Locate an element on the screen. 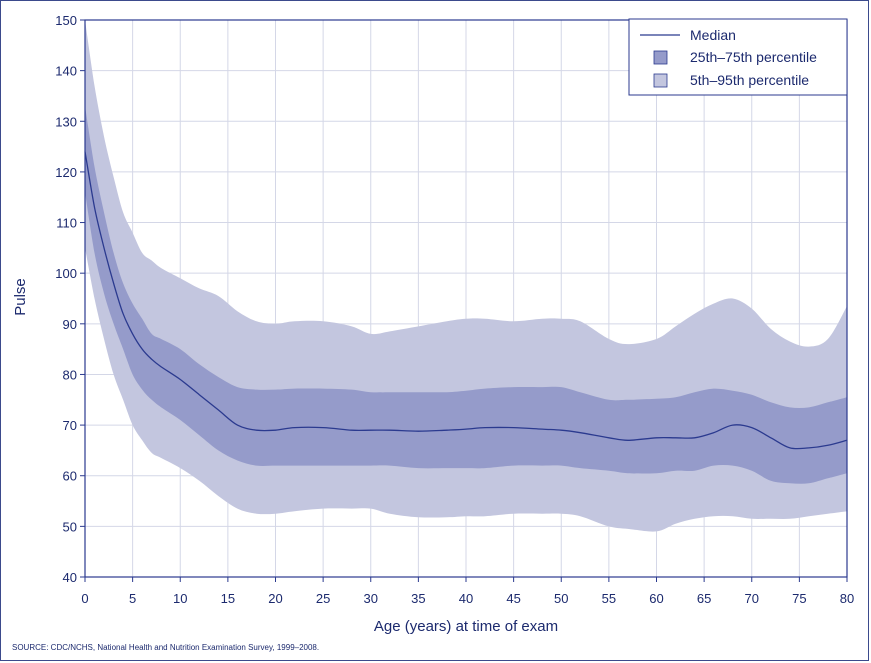 This screenshot has width=871, height=663. x-tick-label: 75 is located at coordinates (799, 598).